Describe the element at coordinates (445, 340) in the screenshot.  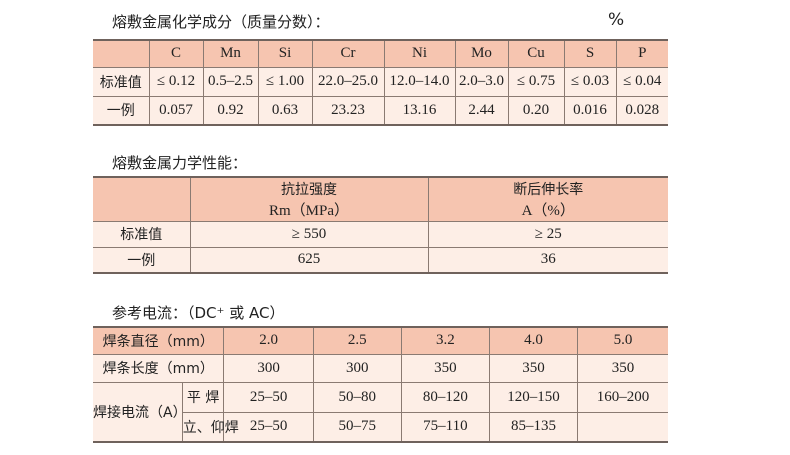
I see `cell: 3.2` at that location.